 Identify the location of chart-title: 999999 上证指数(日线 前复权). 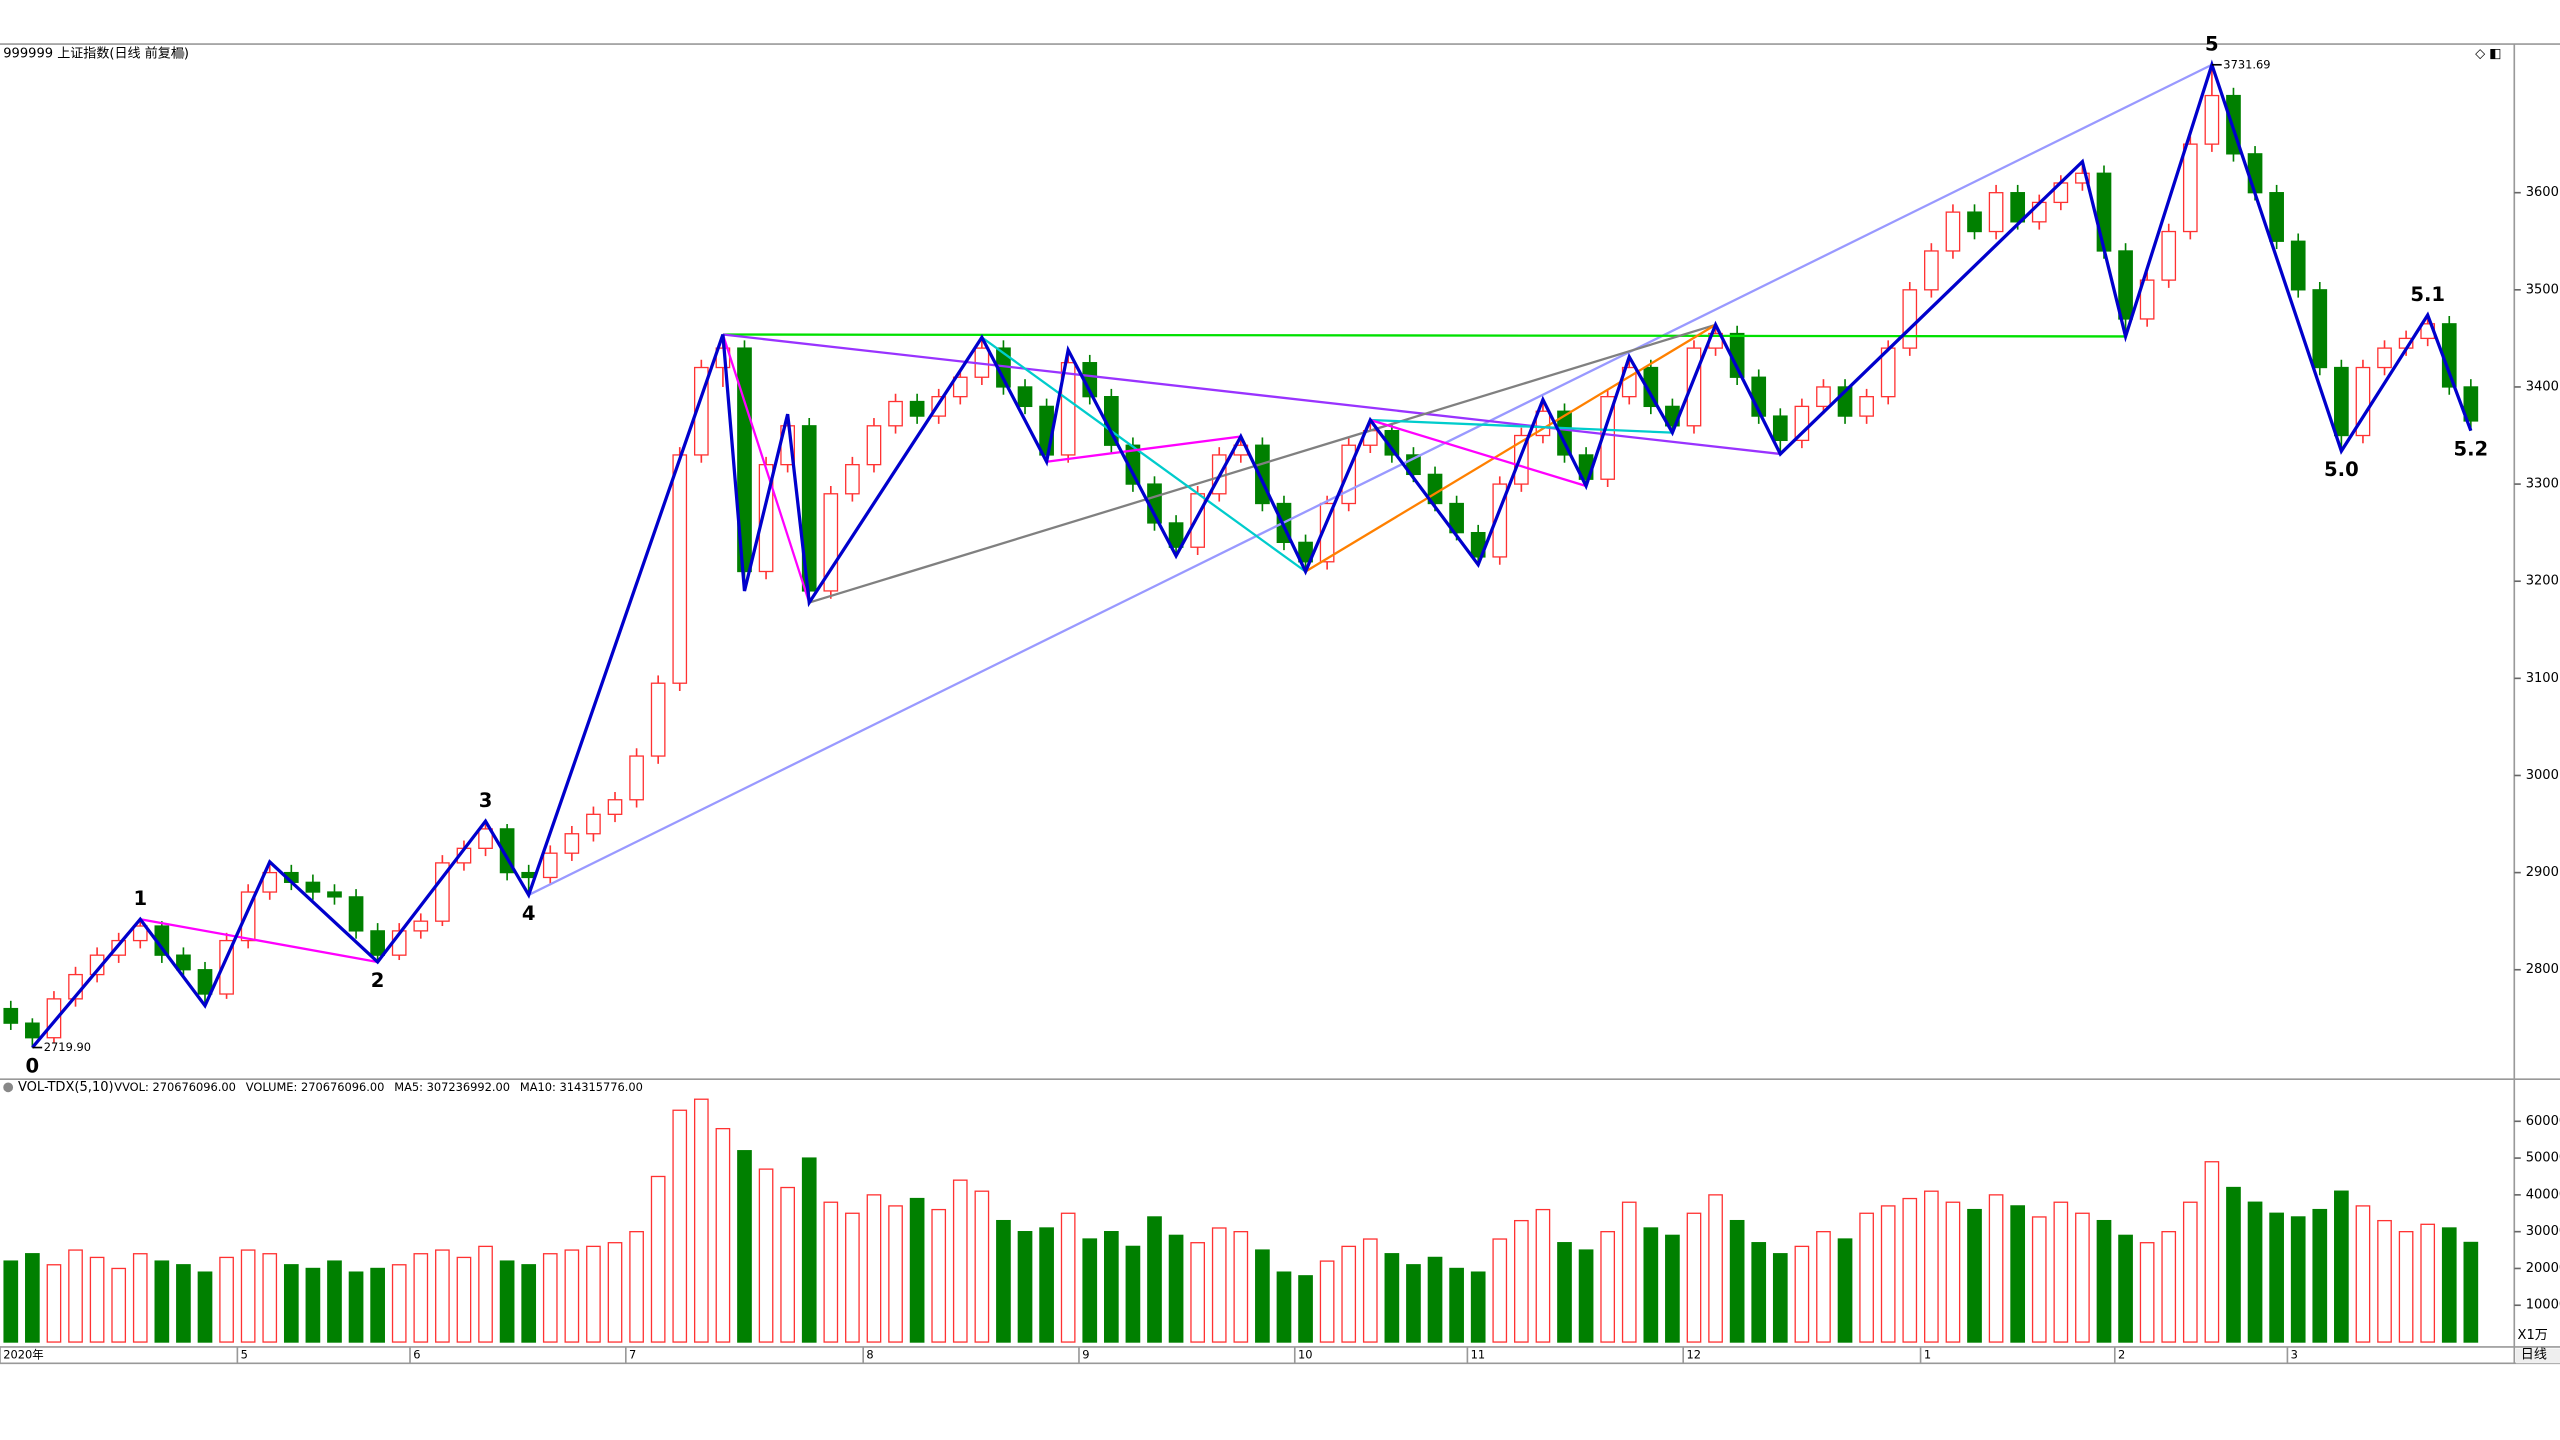
(96, 53).